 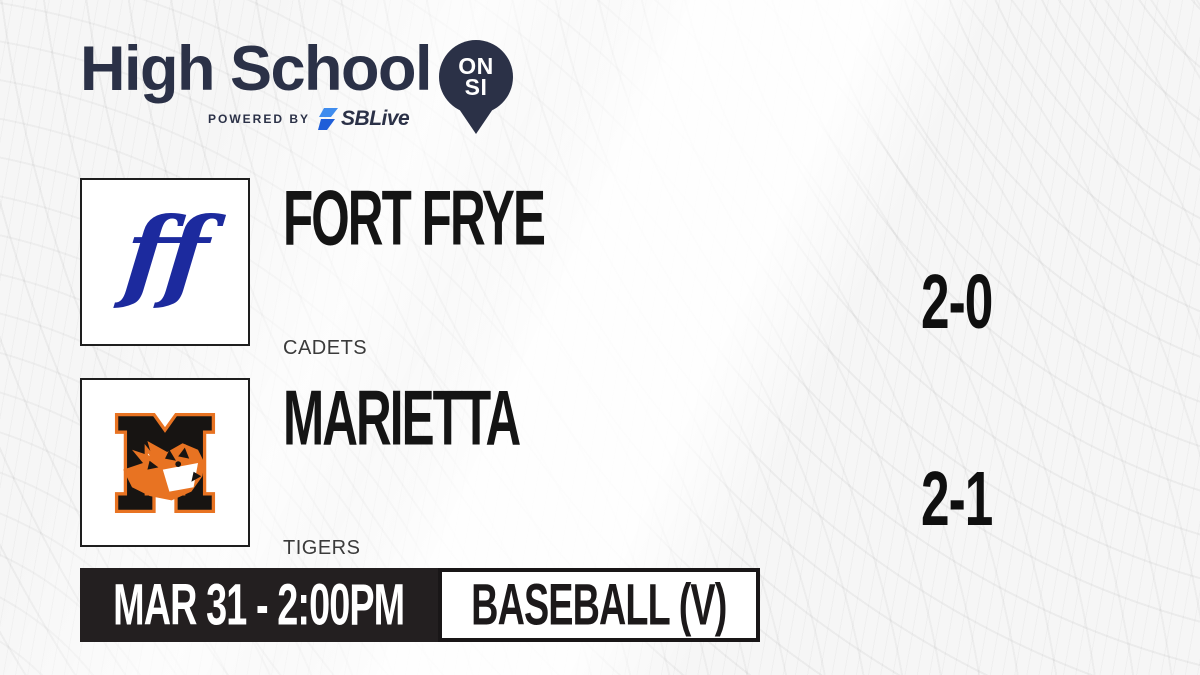 What do you see at coordinates (957, 499) in the screenshot?
I see `team2-record: 2-1` at bounding box center [957, 499].